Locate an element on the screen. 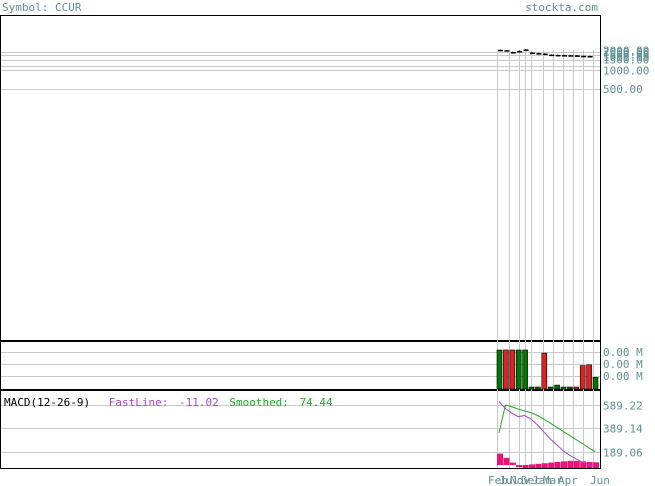 The height and width of the screenshot is (486, 655). smoothed-label: Smoothed: is located at coordinates (259, 402).